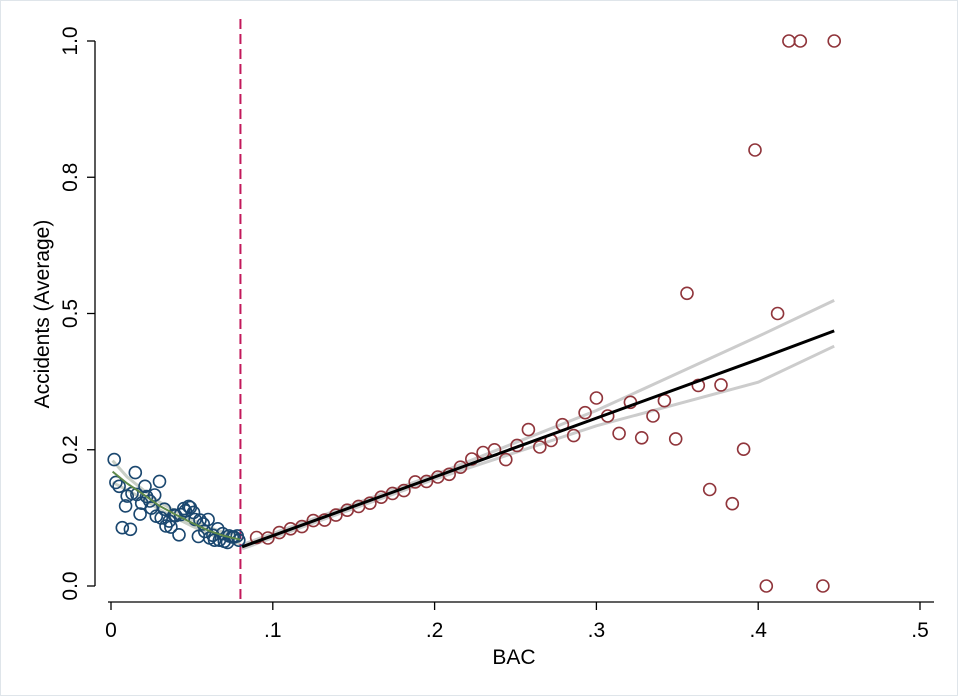 This screenshot has height=700, width=958. I want to click on y-axis-title: Accidents (Average), so click(42, 314).